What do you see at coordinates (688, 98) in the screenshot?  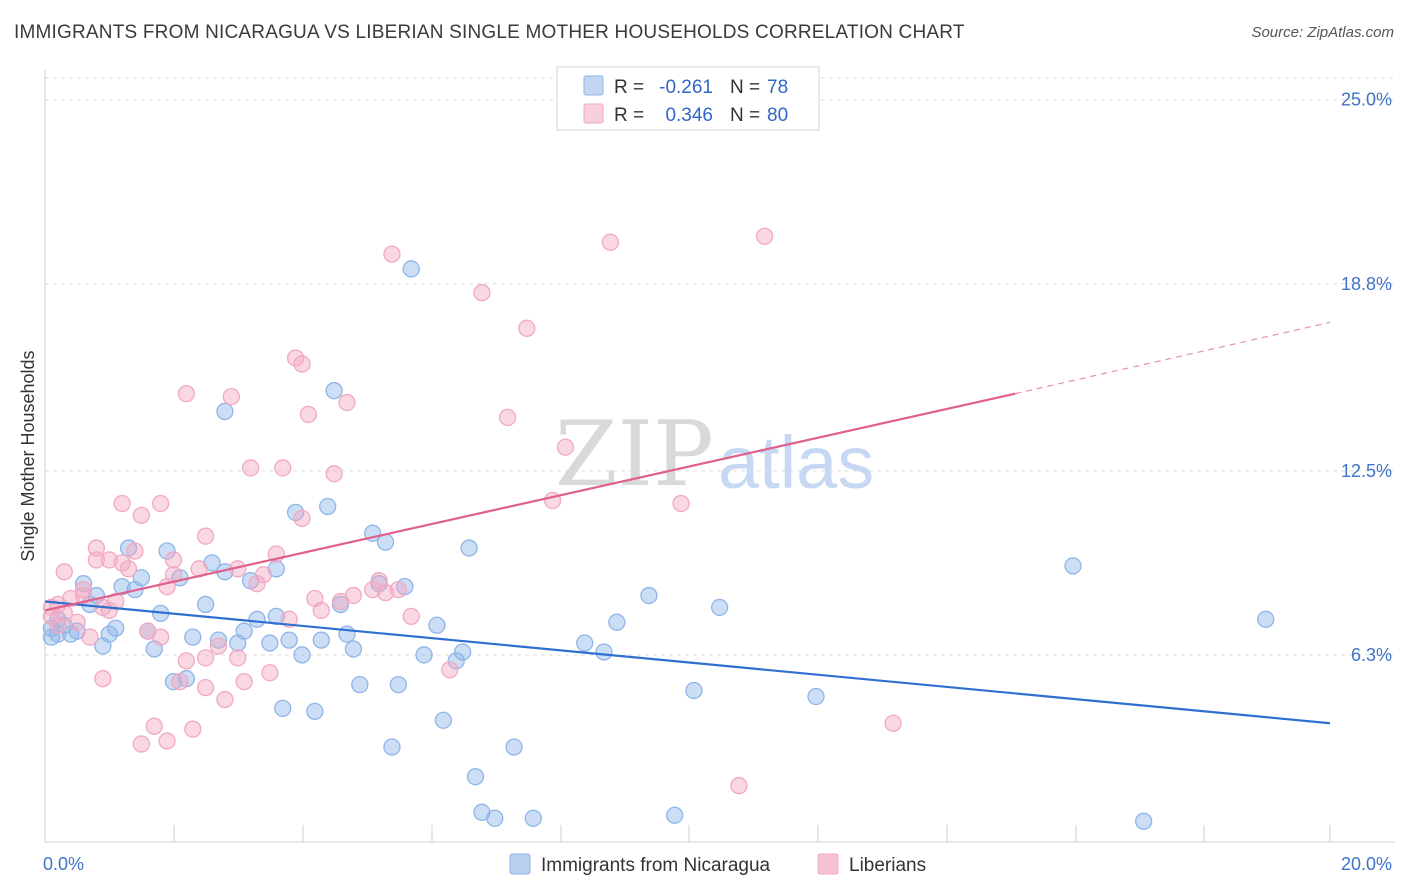 I see `legend: R = -0.261 N = 78 R = 0.346 N = 80` at bounding box center [688, 98].